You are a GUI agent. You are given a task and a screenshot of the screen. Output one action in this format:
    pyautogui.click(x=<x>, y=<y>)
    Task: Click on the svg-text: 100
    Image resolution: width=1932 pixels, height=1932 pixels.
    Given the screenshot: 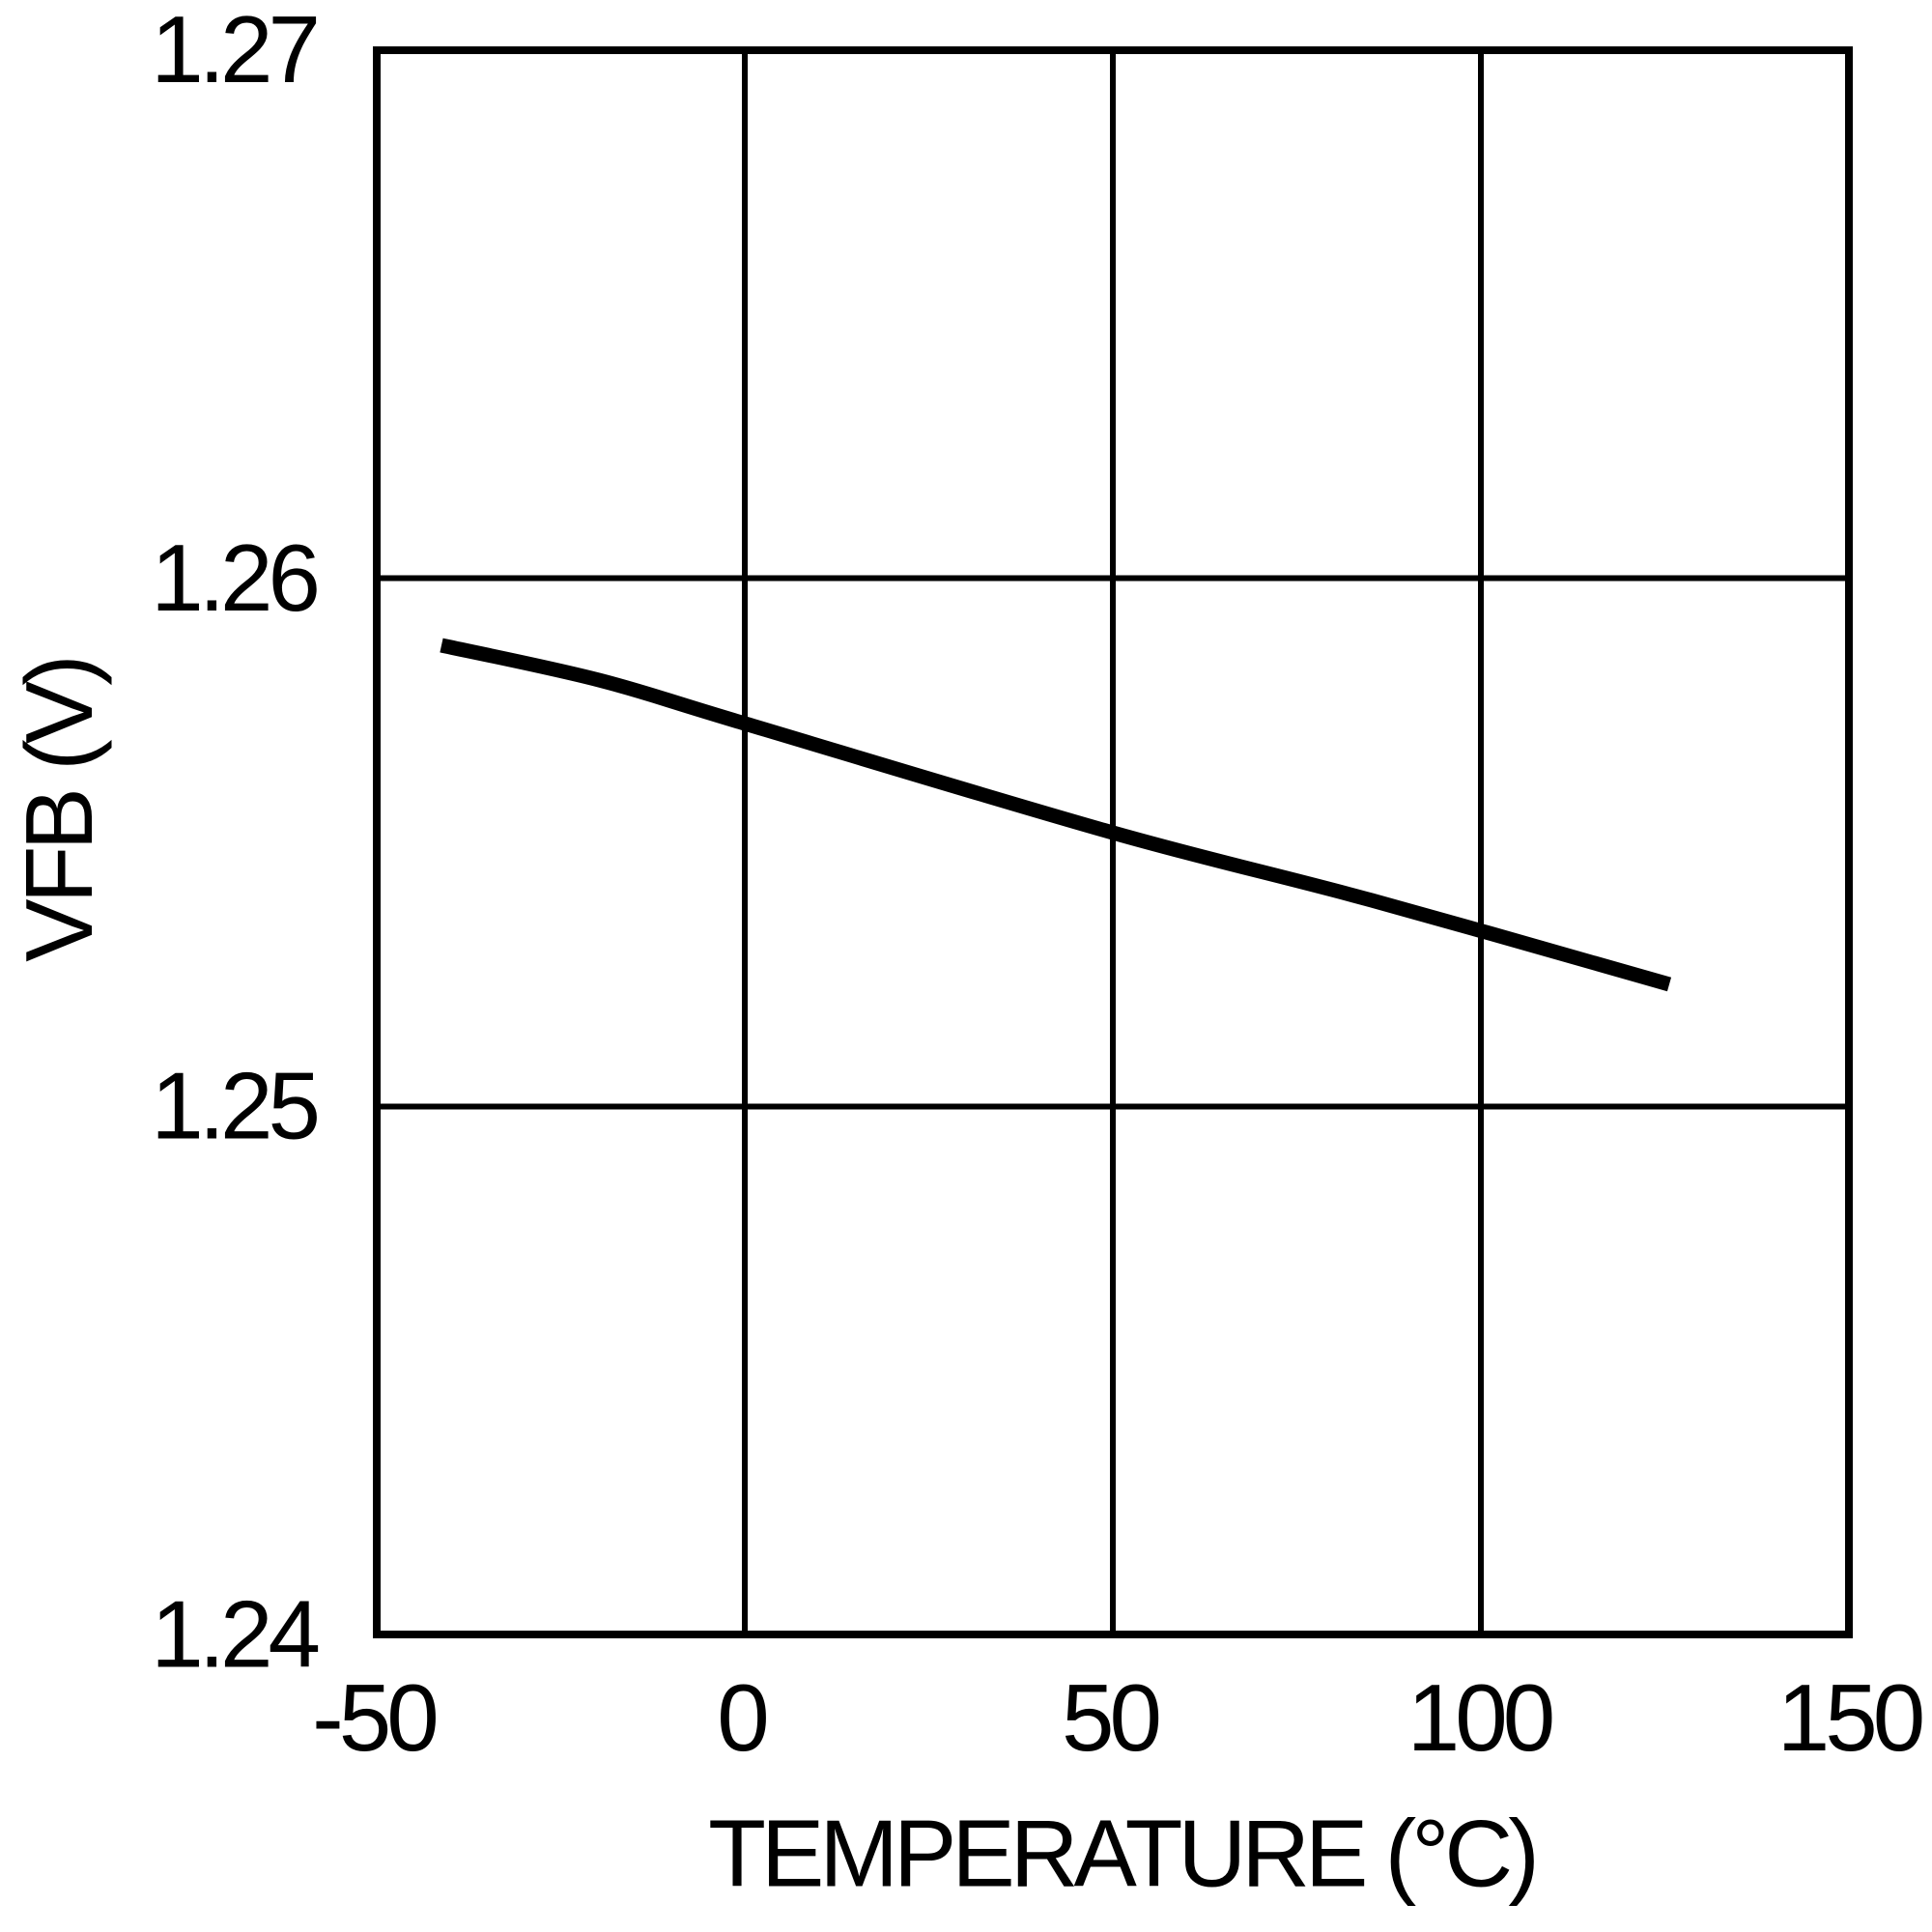 What is the action you would take?
    pyautogui.click(x=1479, y=1717)
    